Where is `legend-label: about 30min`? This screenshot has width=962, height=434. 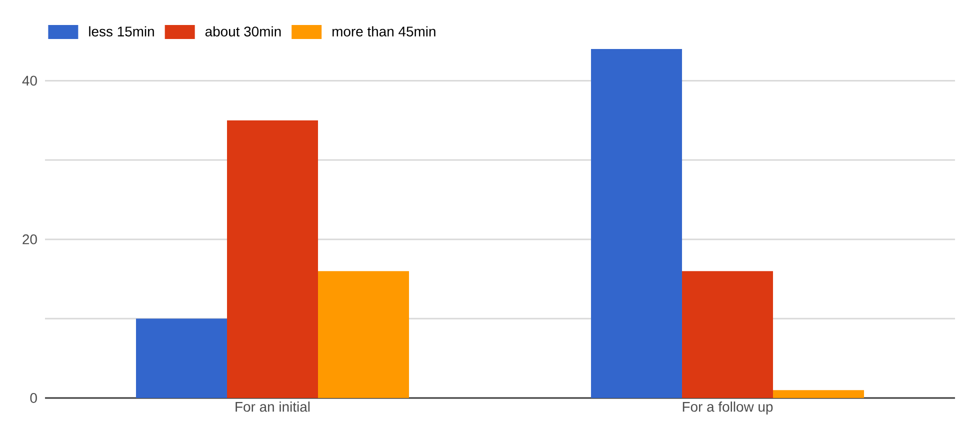
legend-label: about 30min is located at coordinates (243, 31).